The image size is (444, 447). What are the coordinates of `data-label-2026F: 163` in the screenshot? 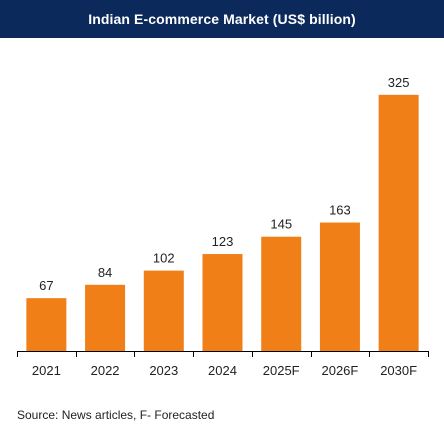 It's located at (340, 210).